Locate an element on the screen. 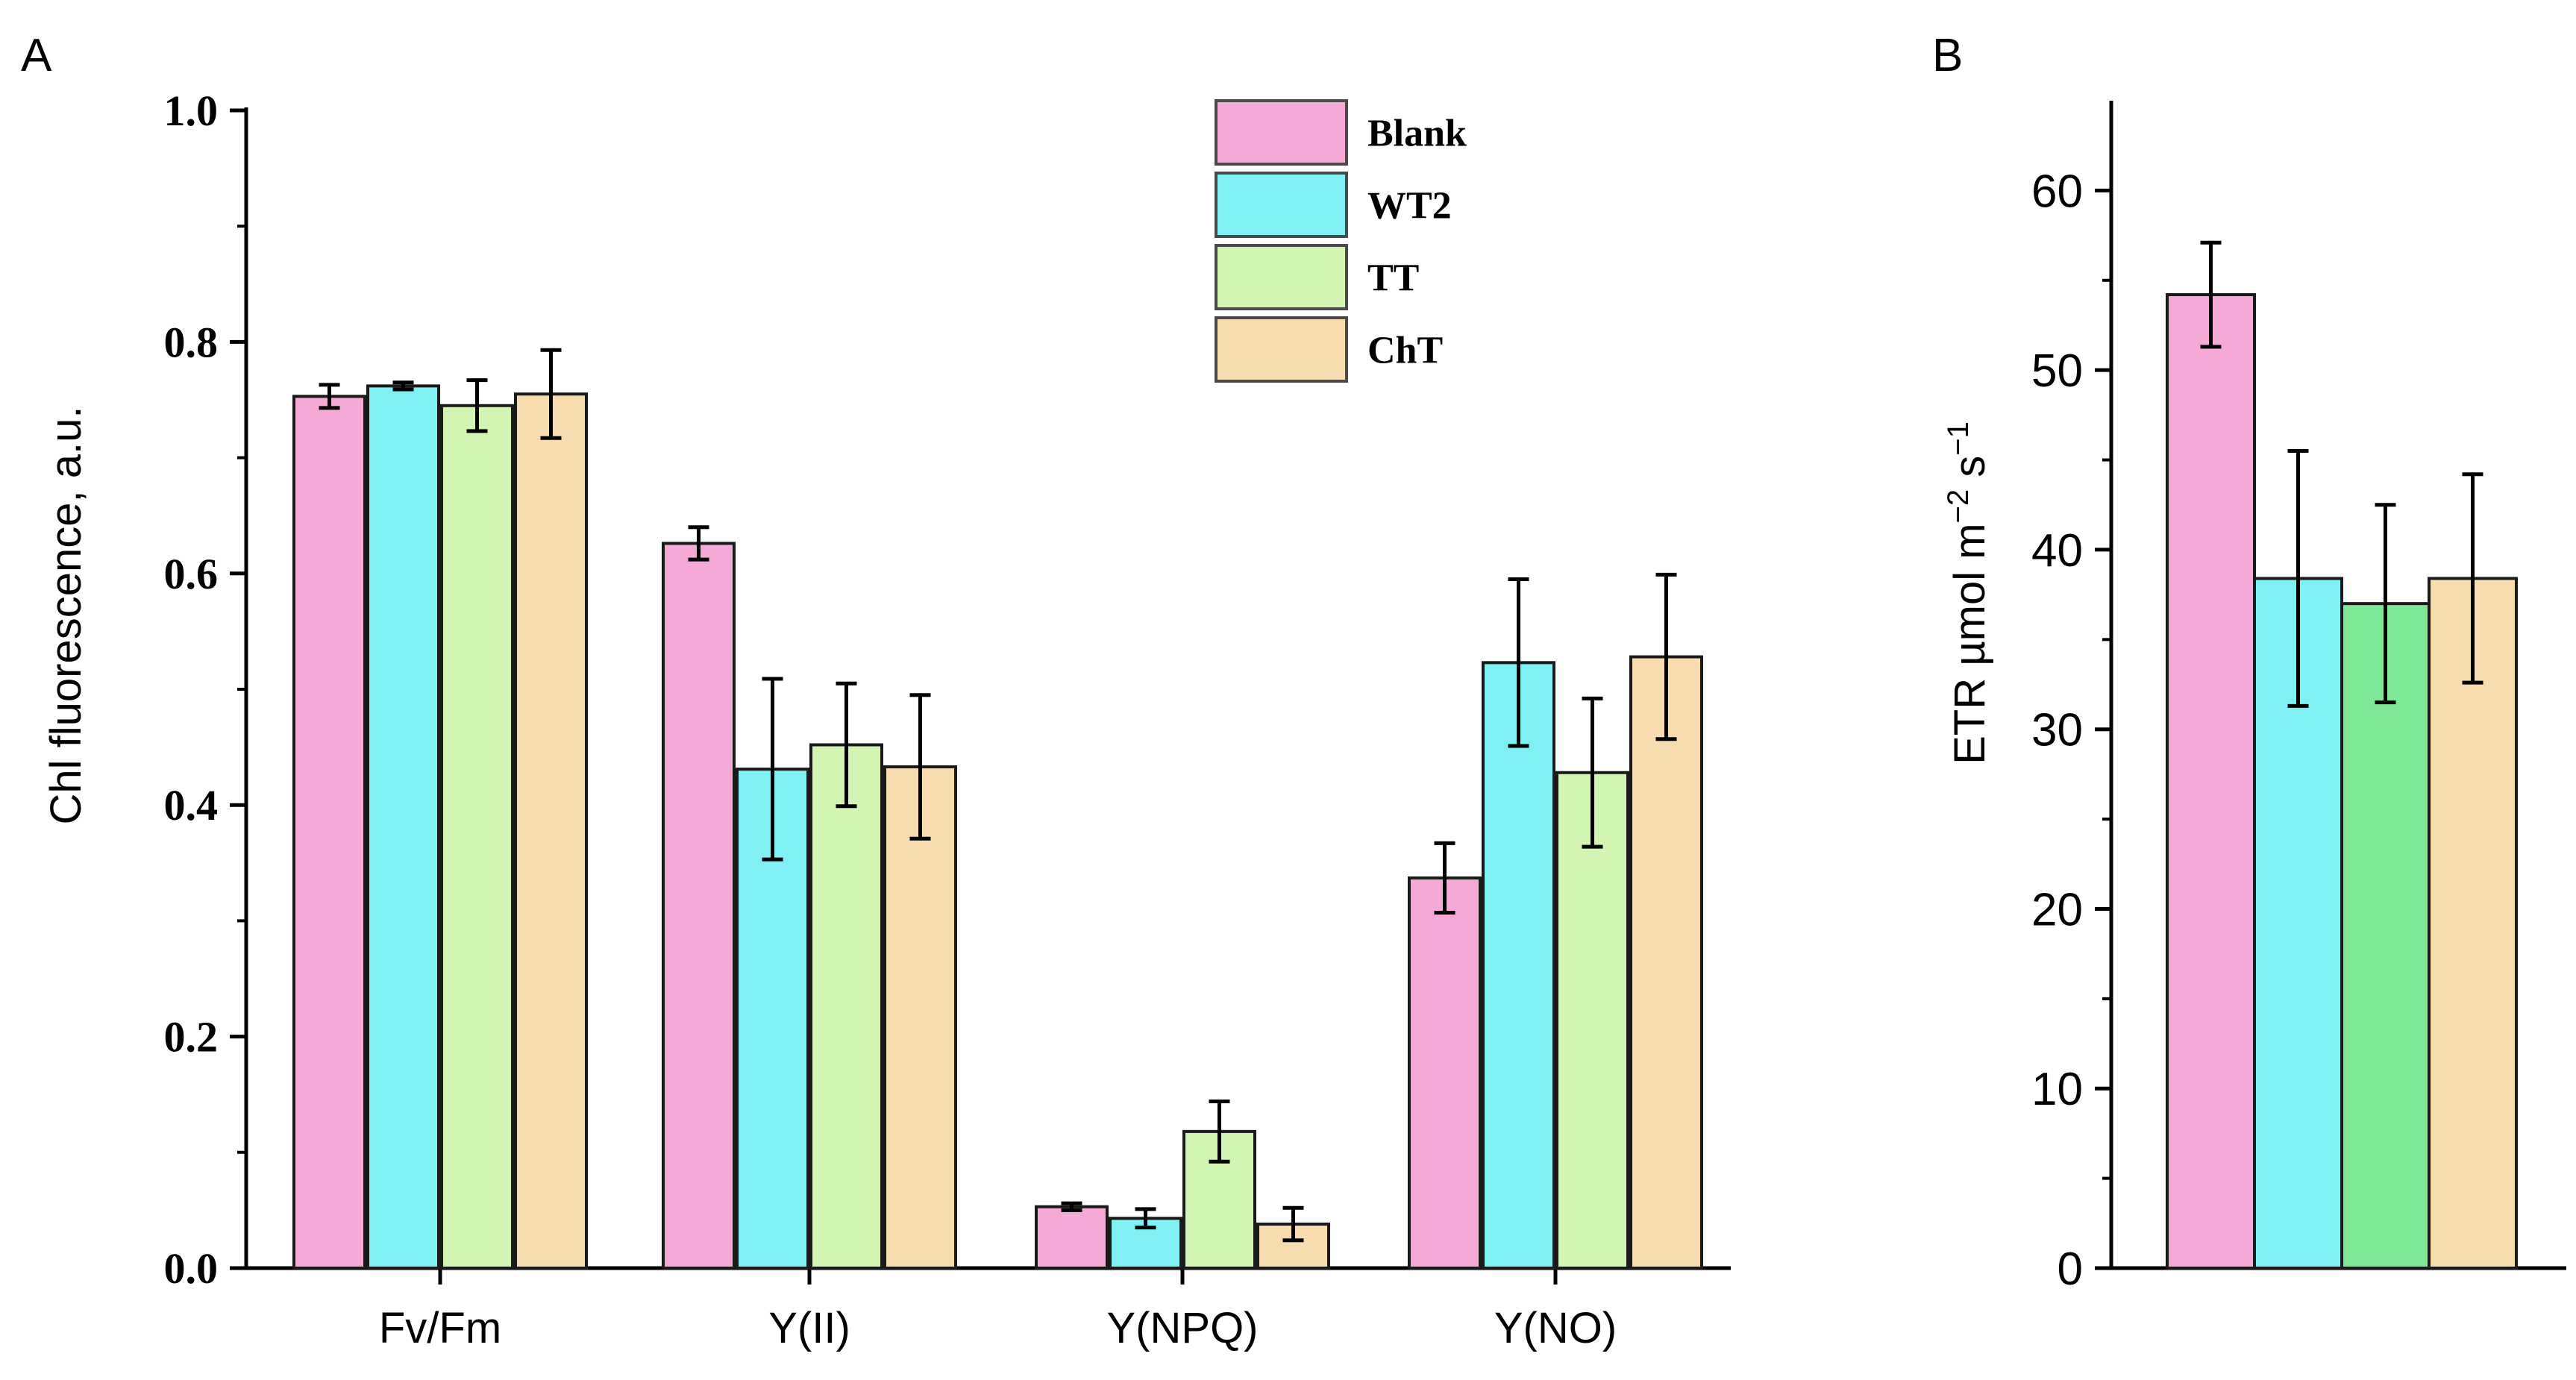 The width and height of the screenshot is (2576, 1380). bar-blank-etr is located at coordinates (2211, 781).